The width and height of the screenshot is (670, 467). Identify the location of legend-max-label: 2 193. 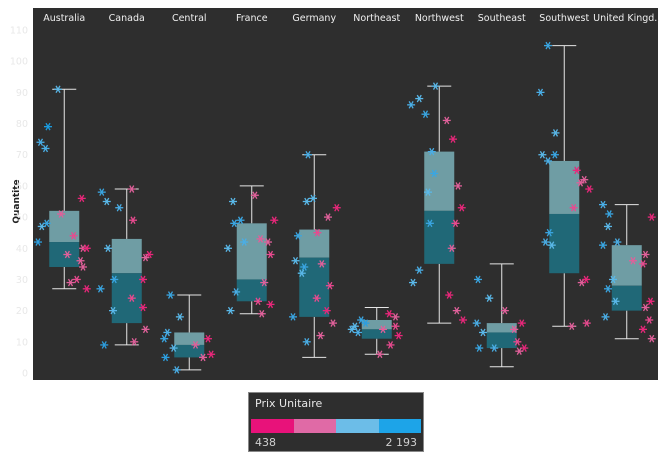
(401, 442).